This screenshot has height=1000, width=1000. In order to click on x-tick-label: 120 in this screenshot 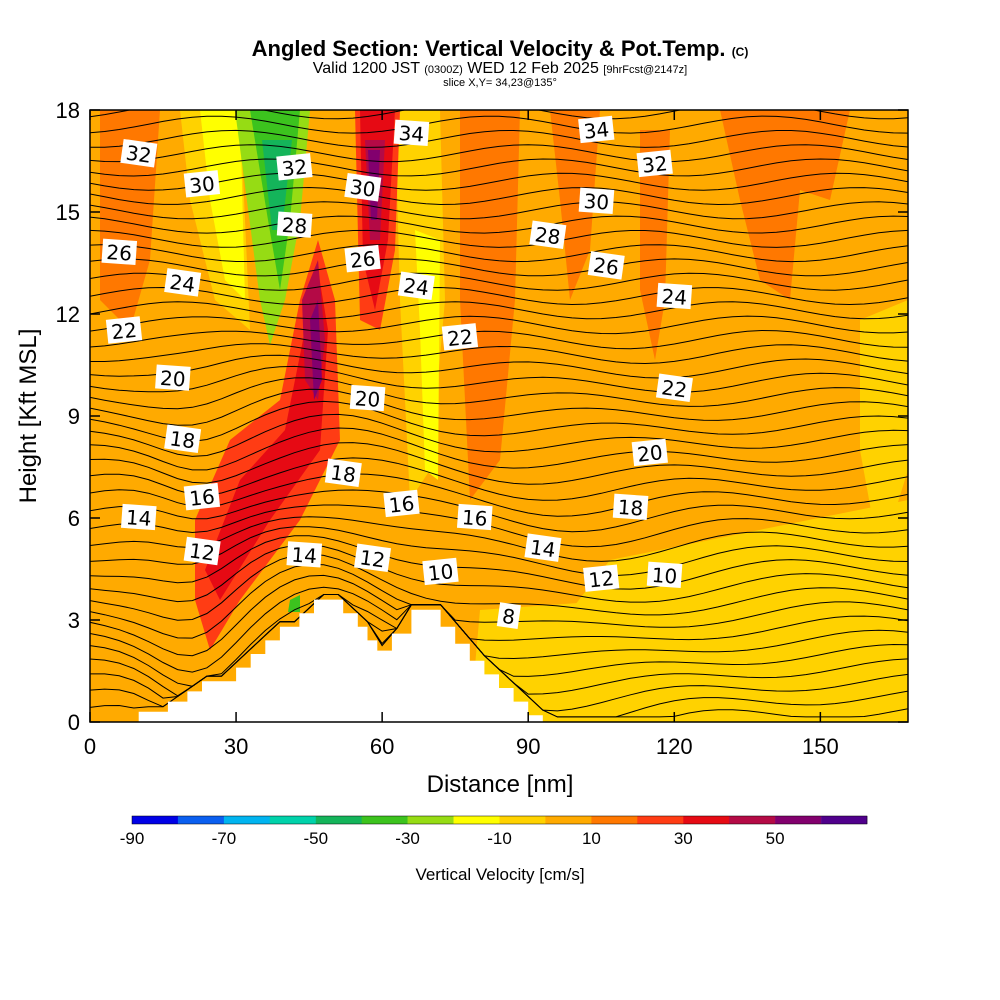, I will do `click(674, 746)`.